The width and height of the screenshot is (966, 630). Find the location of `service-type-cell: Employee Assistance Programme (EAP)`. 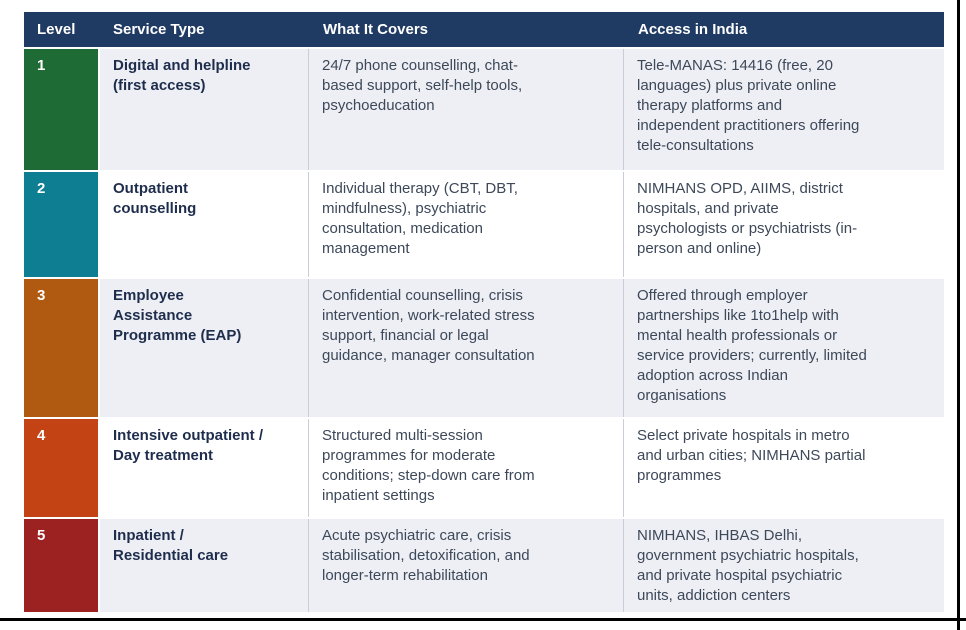

service-type-cell: Employee Assistance Programme (EAP) is located at coordinates (177, 315).